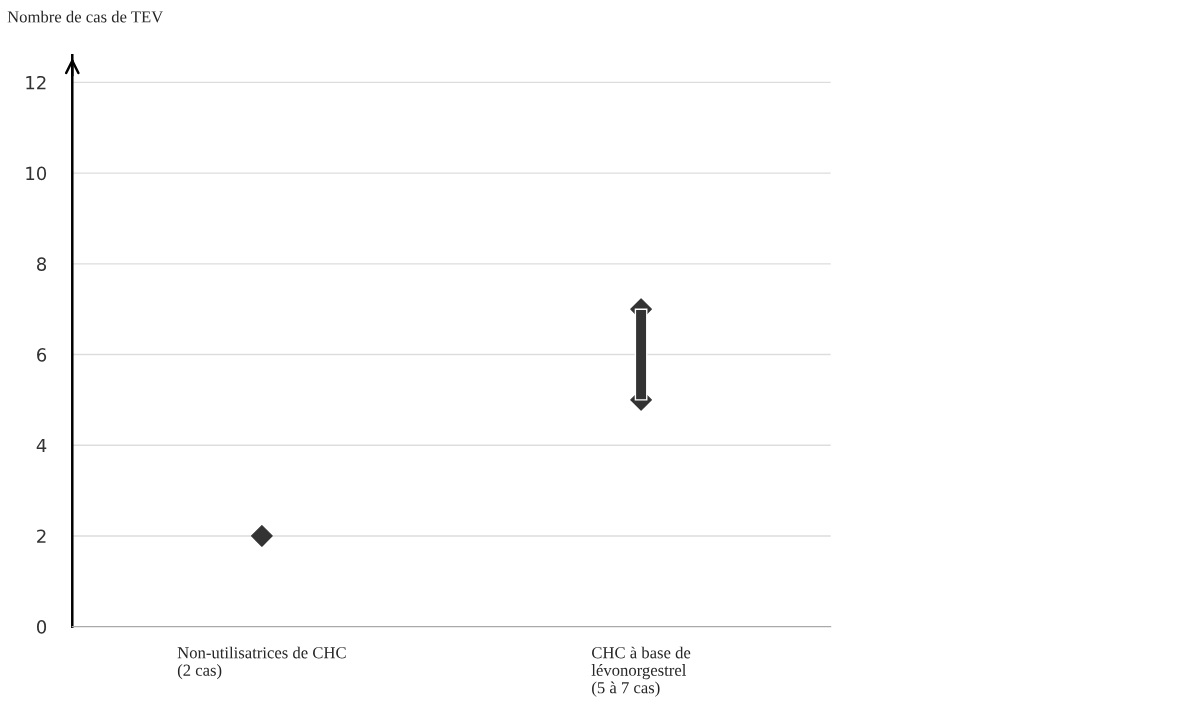 Image resolution: width=1185 pixels, height=717 pixels. Describe the element at coordinates (41, 445) in the screenshot. I see `y-tick-label: 4` at that location.